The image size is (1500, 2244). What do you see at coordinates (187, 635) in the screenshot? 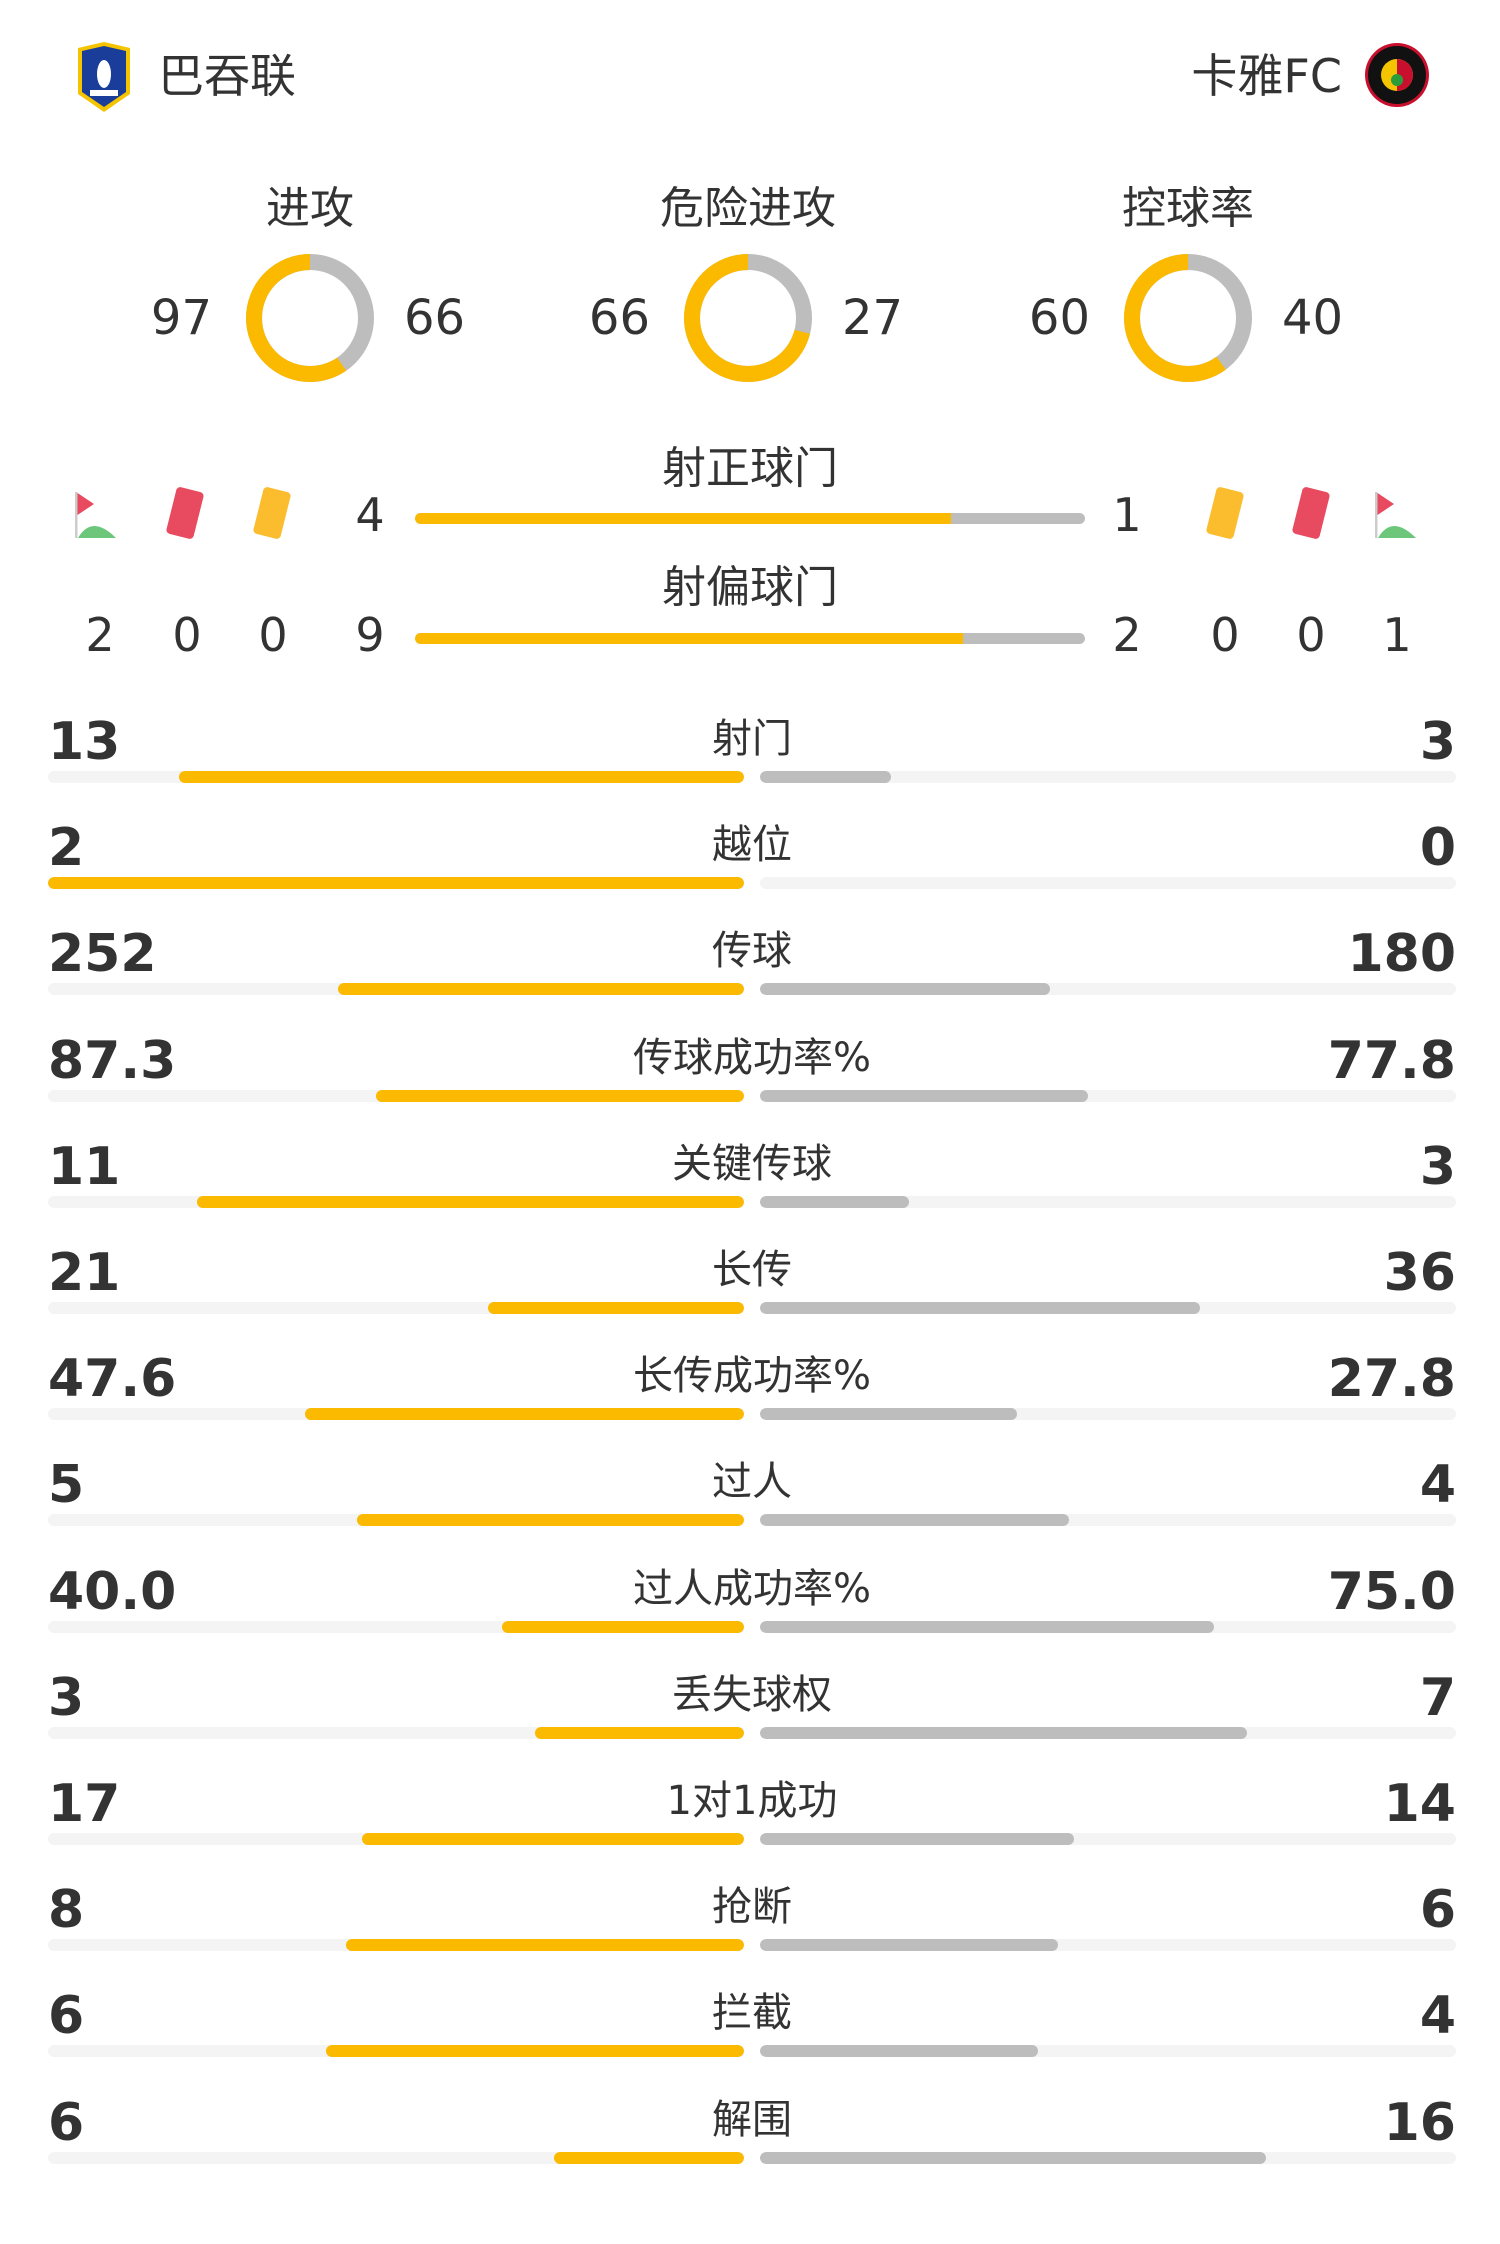
I see `home-red-cards: 0` at bounding box center [187, 635].